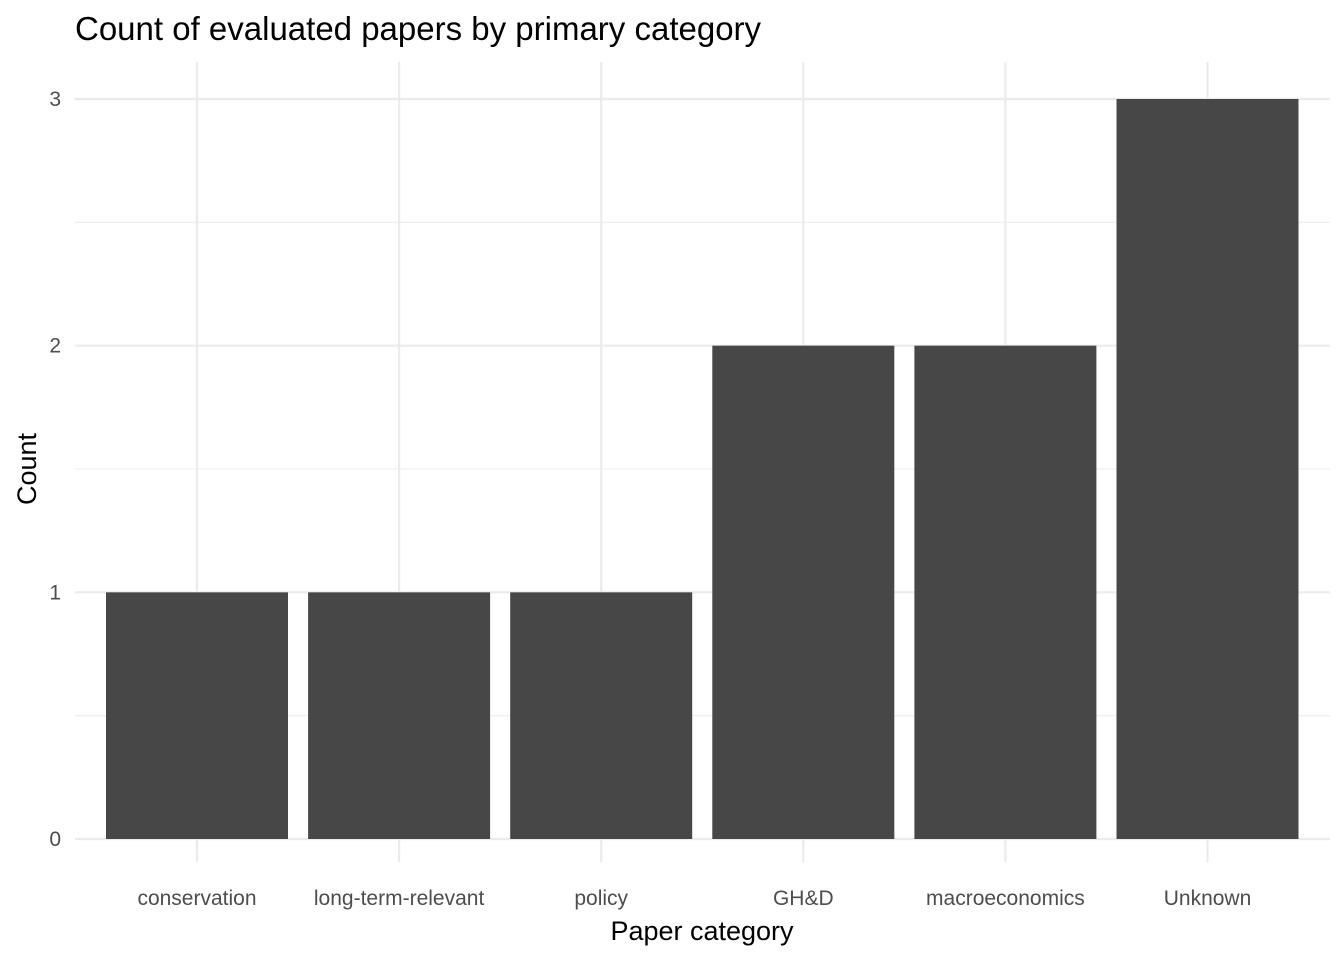 The width and height of the screenshot is (1344, 960). What do you see at coordinates (1208, 898) in the screenshot?
I see `x-tick-label: Unknown` at bounding box center [1208, 898].